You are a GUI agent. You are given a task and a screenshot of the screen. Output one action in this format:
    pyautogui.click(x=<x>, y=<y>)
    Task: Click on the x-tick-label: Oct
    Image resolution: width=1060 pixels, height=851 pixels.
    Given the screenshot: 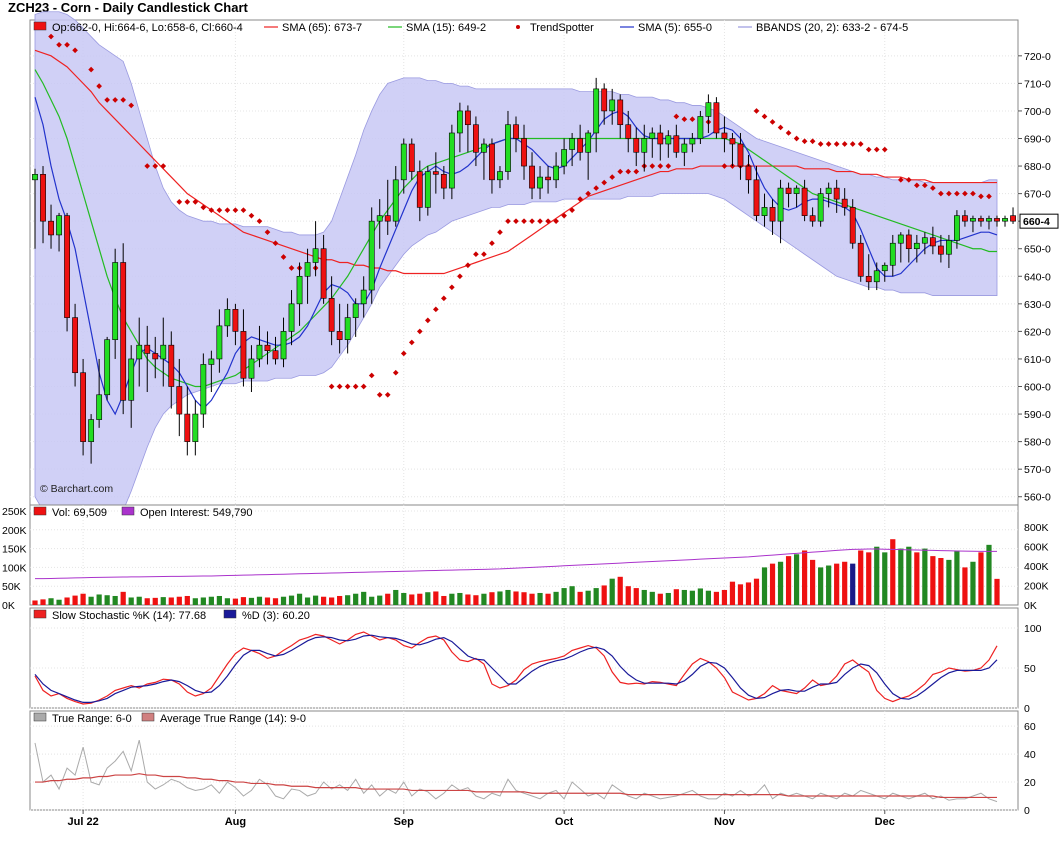 What is the action you would take?
    pyautogui.click(x=564, y=822)
    